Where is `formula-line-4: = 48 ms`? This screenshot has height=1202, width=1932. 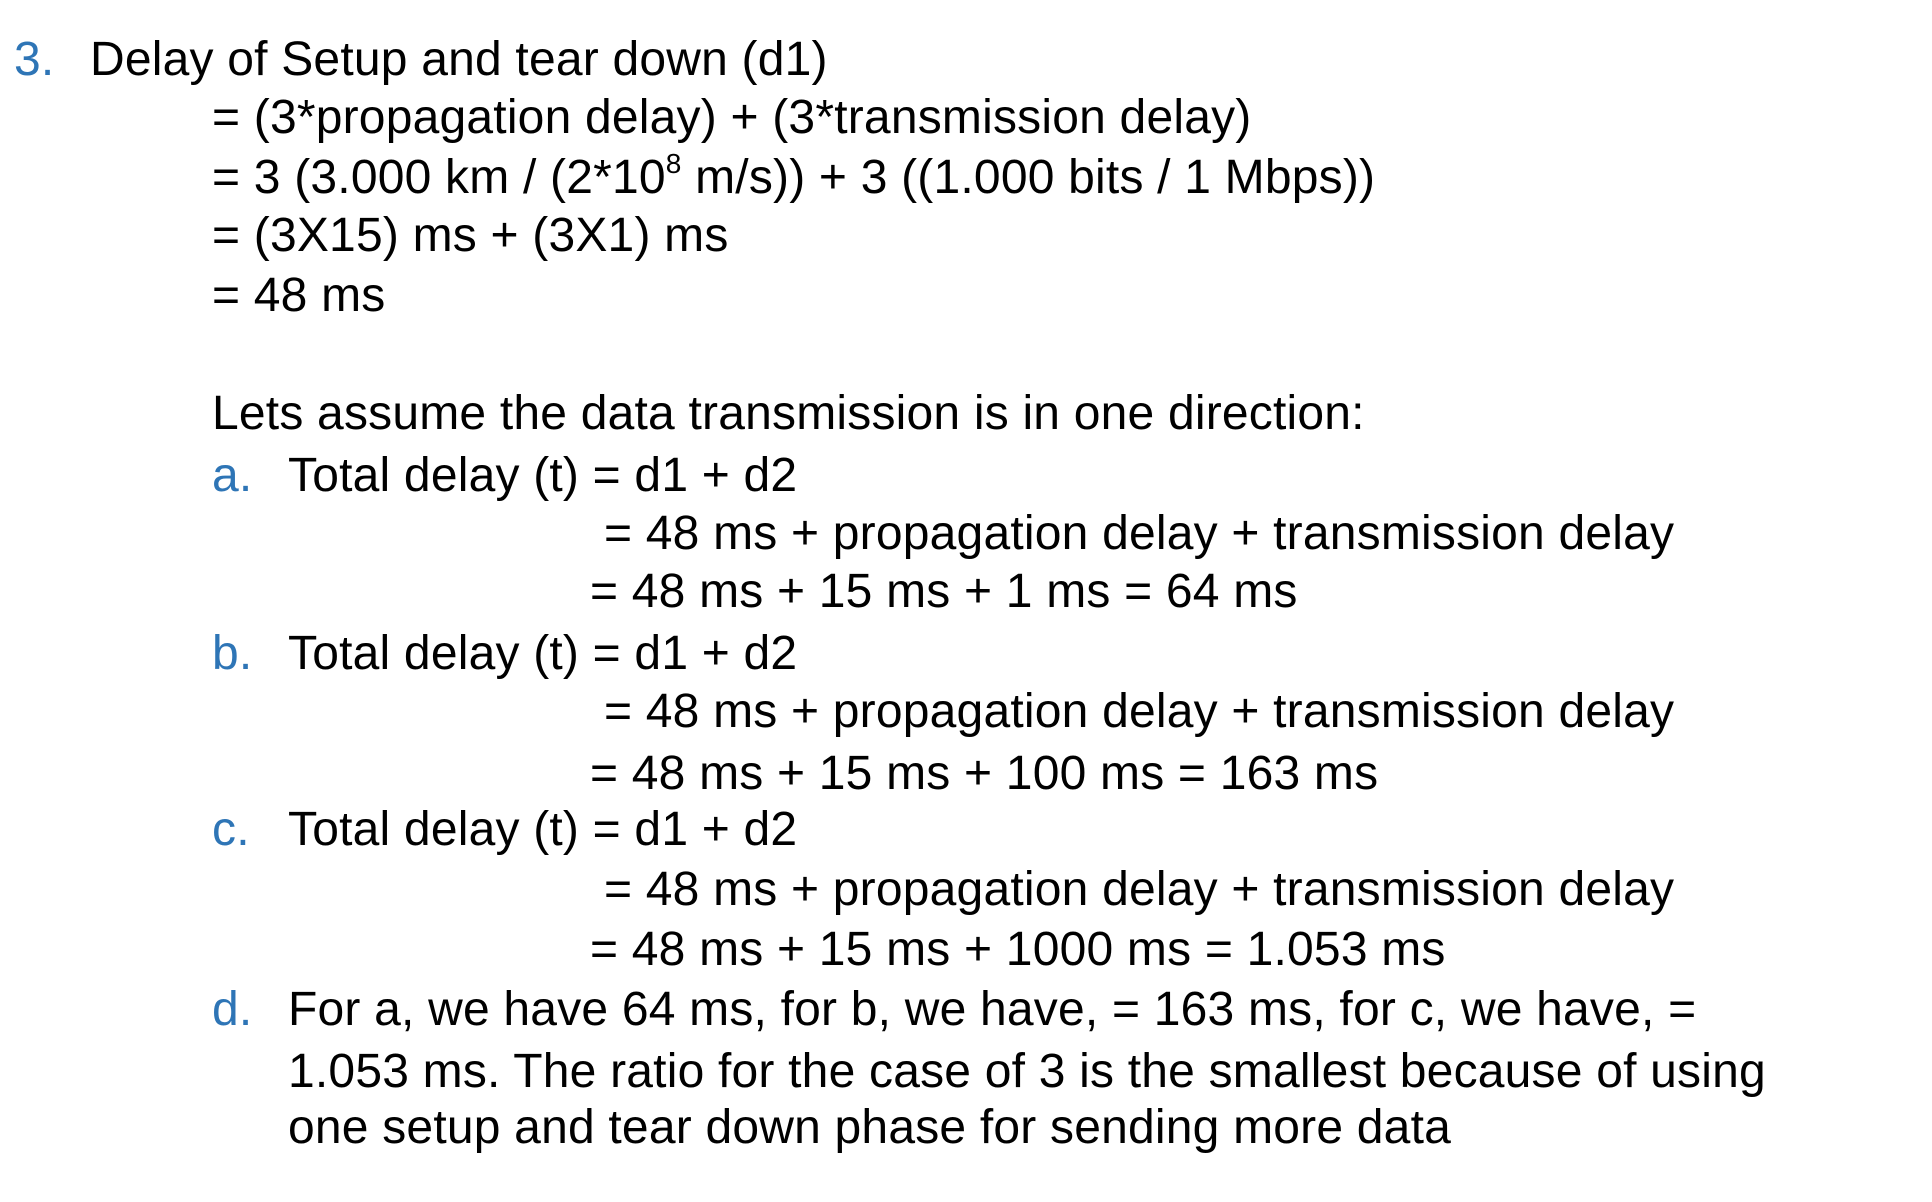
formula-line-4: = 48 ms is located at coordinates (299, 295).